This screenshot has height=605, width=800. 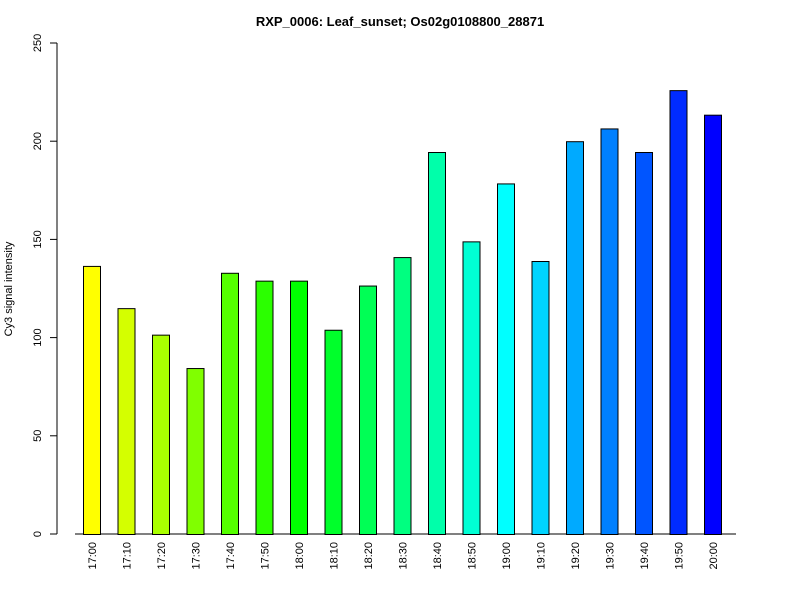 What do you see at coordinates (645, 556) in the screenshot?
I see `x-tick-label: 19:40` at bounding box center [645, 556].